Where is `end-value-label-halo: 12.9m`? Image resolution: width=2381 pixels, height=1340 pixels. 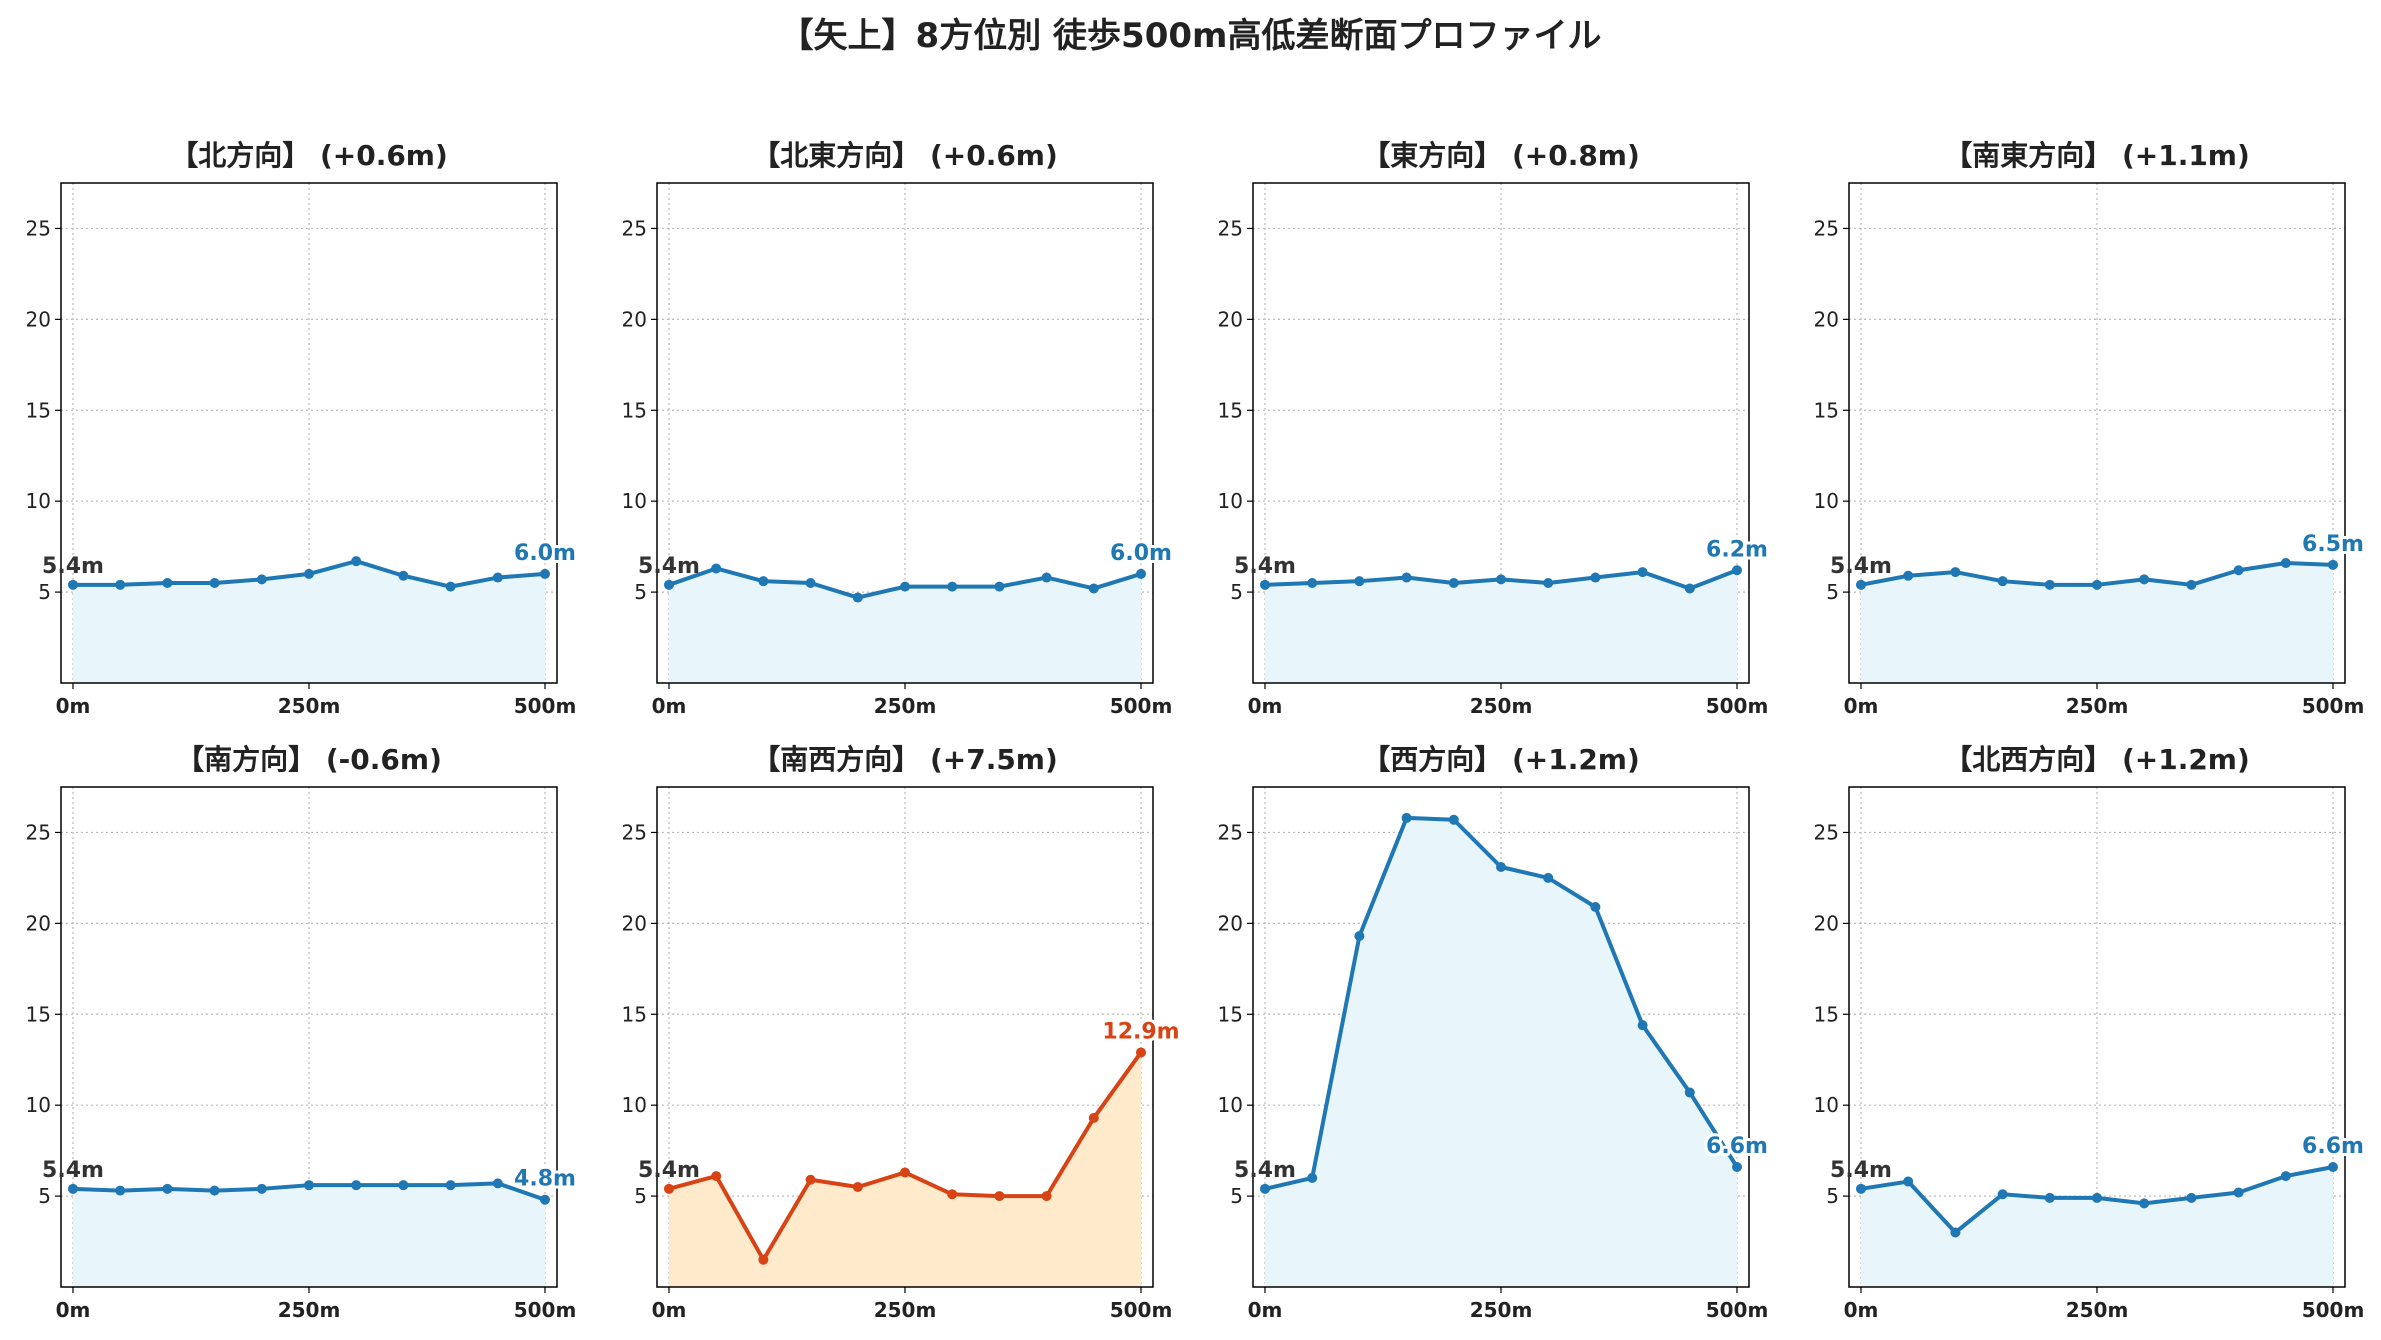 end-value-label-halo: 12.9m is located at coordinates (1140, 1031).